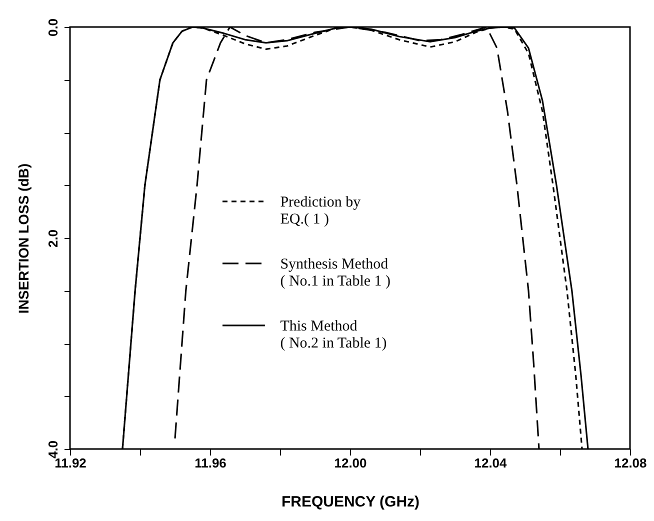 This screenshot has height=521, width=654. What do you see at coordinates (350, 502) in the screenshot?
I see `x-axis-title: FREQUENCY (GHz)` at bounding box center [350, 502].